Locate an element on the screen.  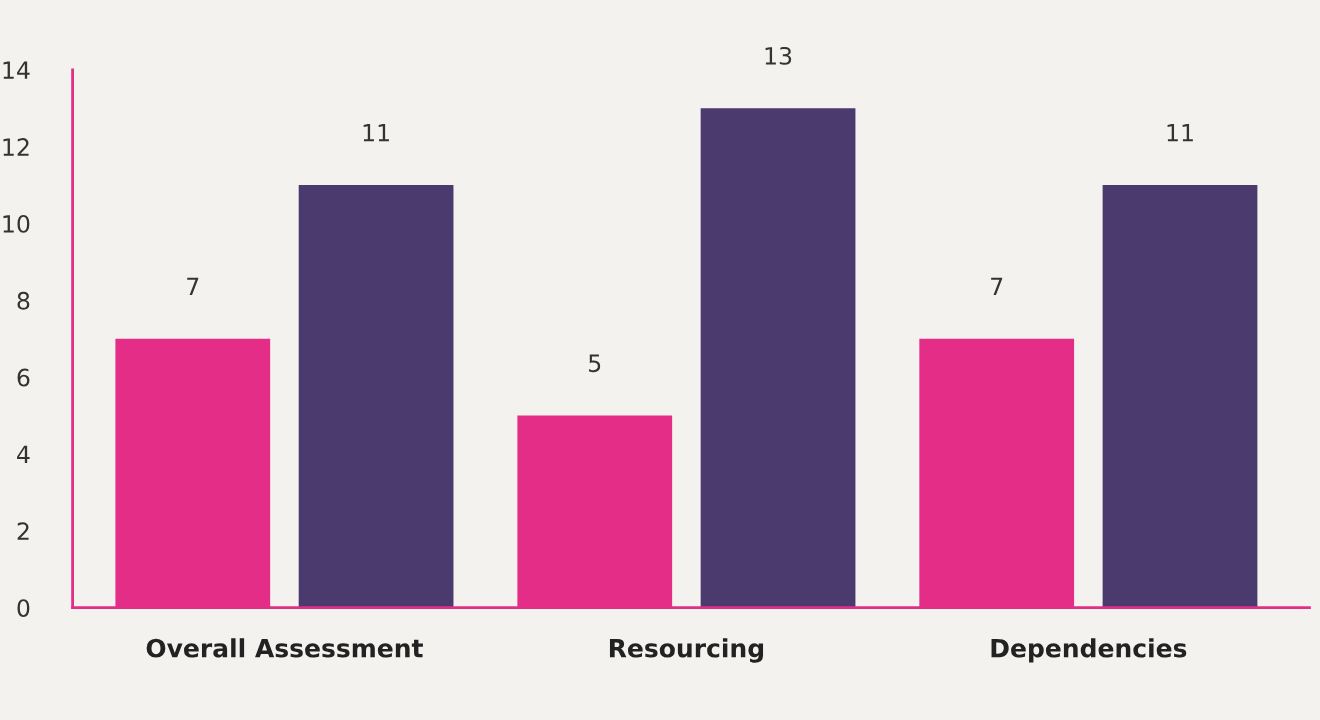
x-tick-label: Overall Assessment is located at coordinates (284, 648).